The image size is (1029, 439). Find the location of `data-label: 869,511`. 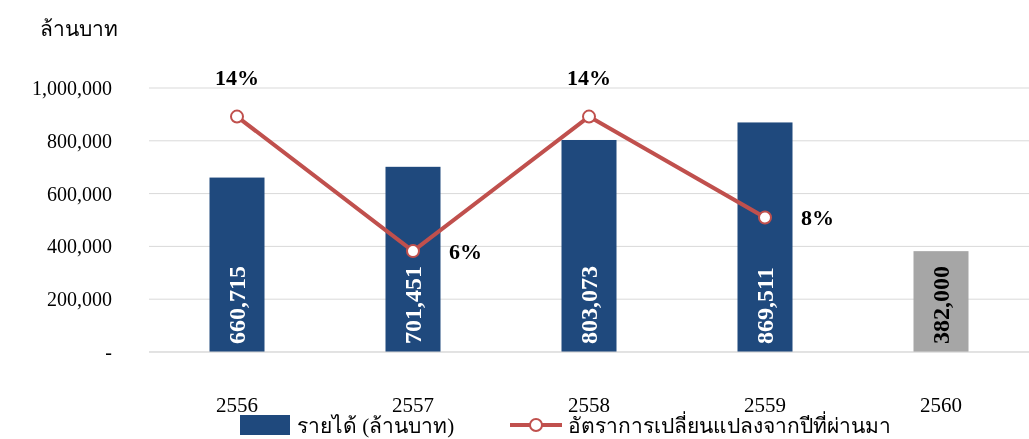

data-label: 869,511 is located at coordinates (765, 305).